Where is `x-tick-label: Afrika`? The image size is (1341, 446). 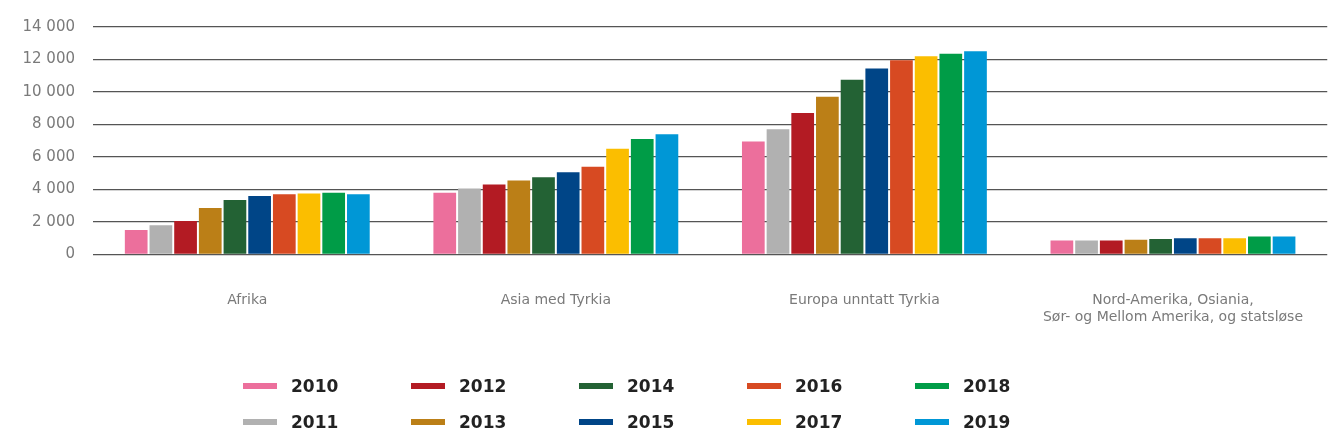 x-tick-label: Afrika is located at coordinates (247, 299).